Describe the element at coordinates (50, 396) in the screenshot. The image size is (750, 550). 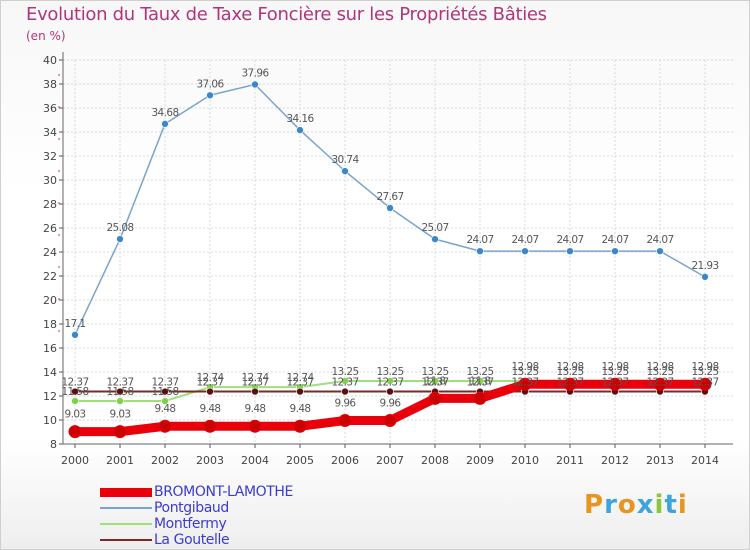
I see `y-tick-label: 12` at that location.